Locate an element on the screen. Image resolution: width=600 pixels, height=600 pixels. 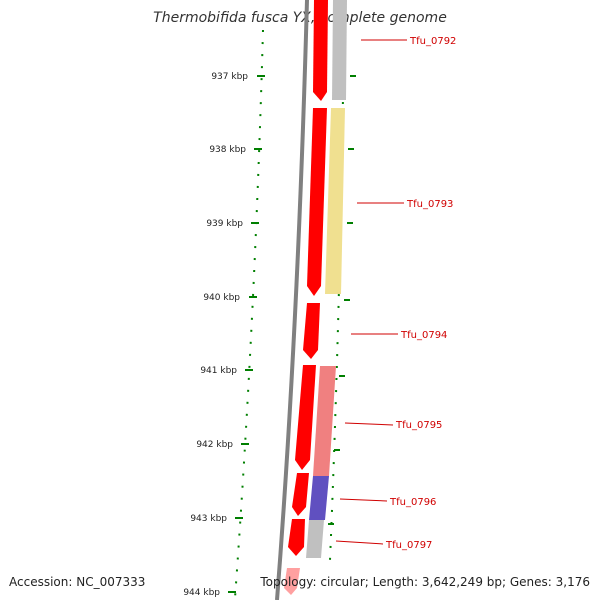
genome-title: Thermobifida fusca YX, complete genome is located at coordinates (300, 18).